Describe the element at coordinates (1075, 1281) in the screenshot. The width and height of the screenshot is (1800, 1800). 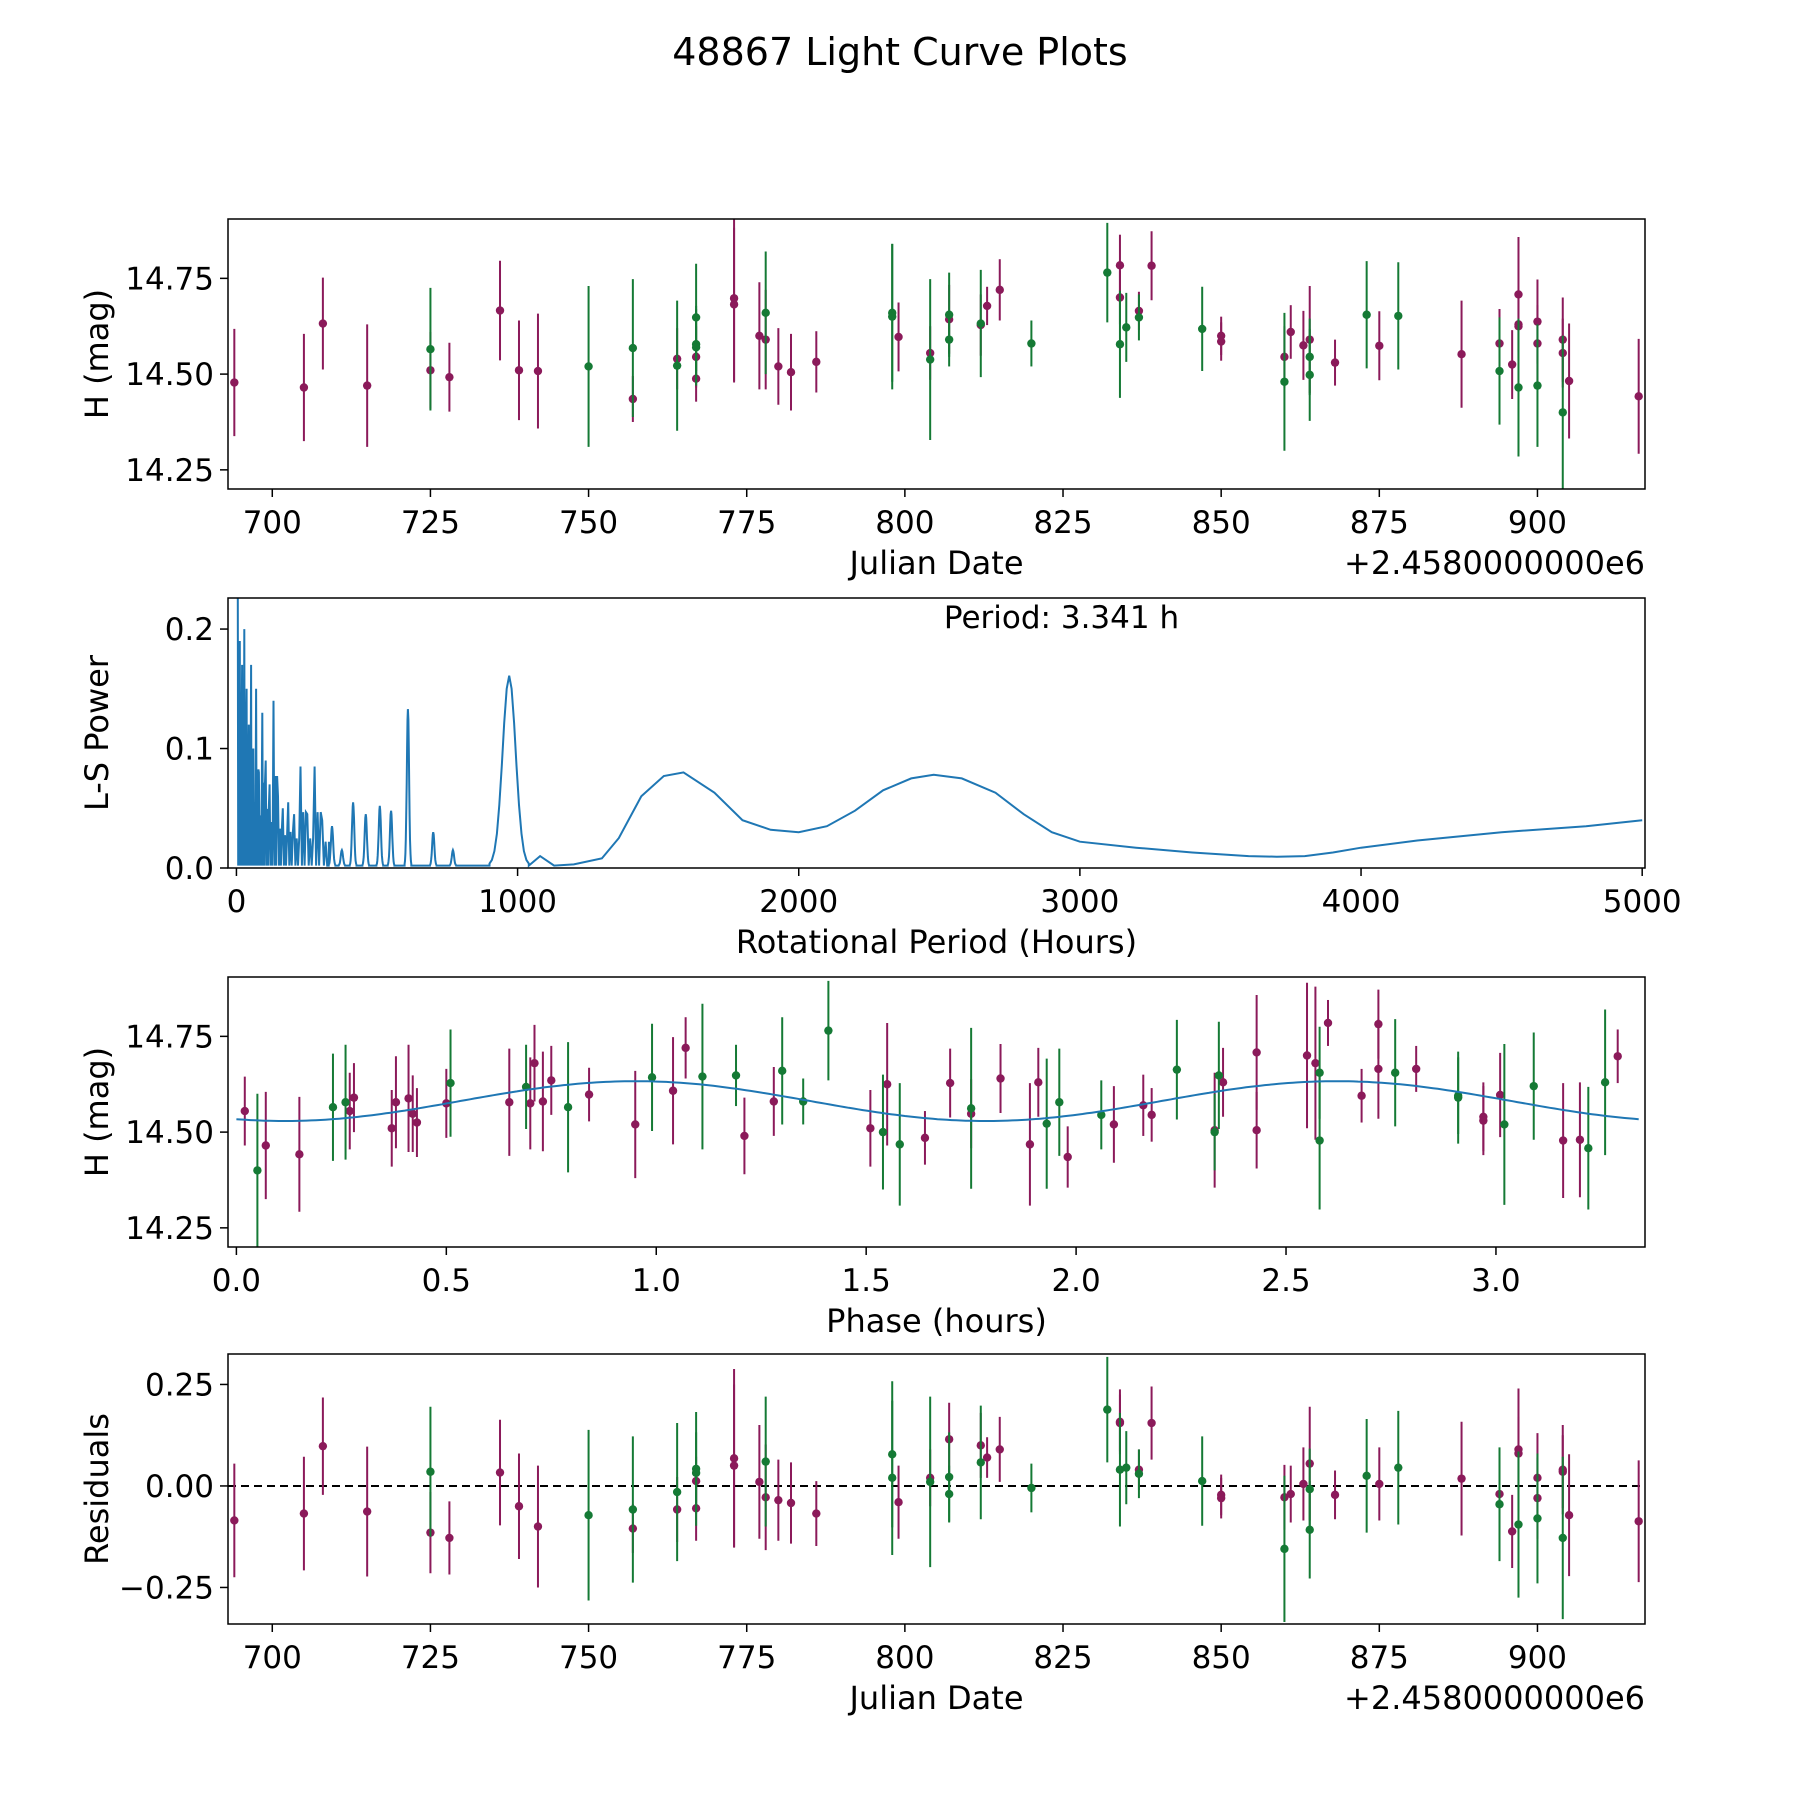
I see `x-tick-label: 2.0` at that location.